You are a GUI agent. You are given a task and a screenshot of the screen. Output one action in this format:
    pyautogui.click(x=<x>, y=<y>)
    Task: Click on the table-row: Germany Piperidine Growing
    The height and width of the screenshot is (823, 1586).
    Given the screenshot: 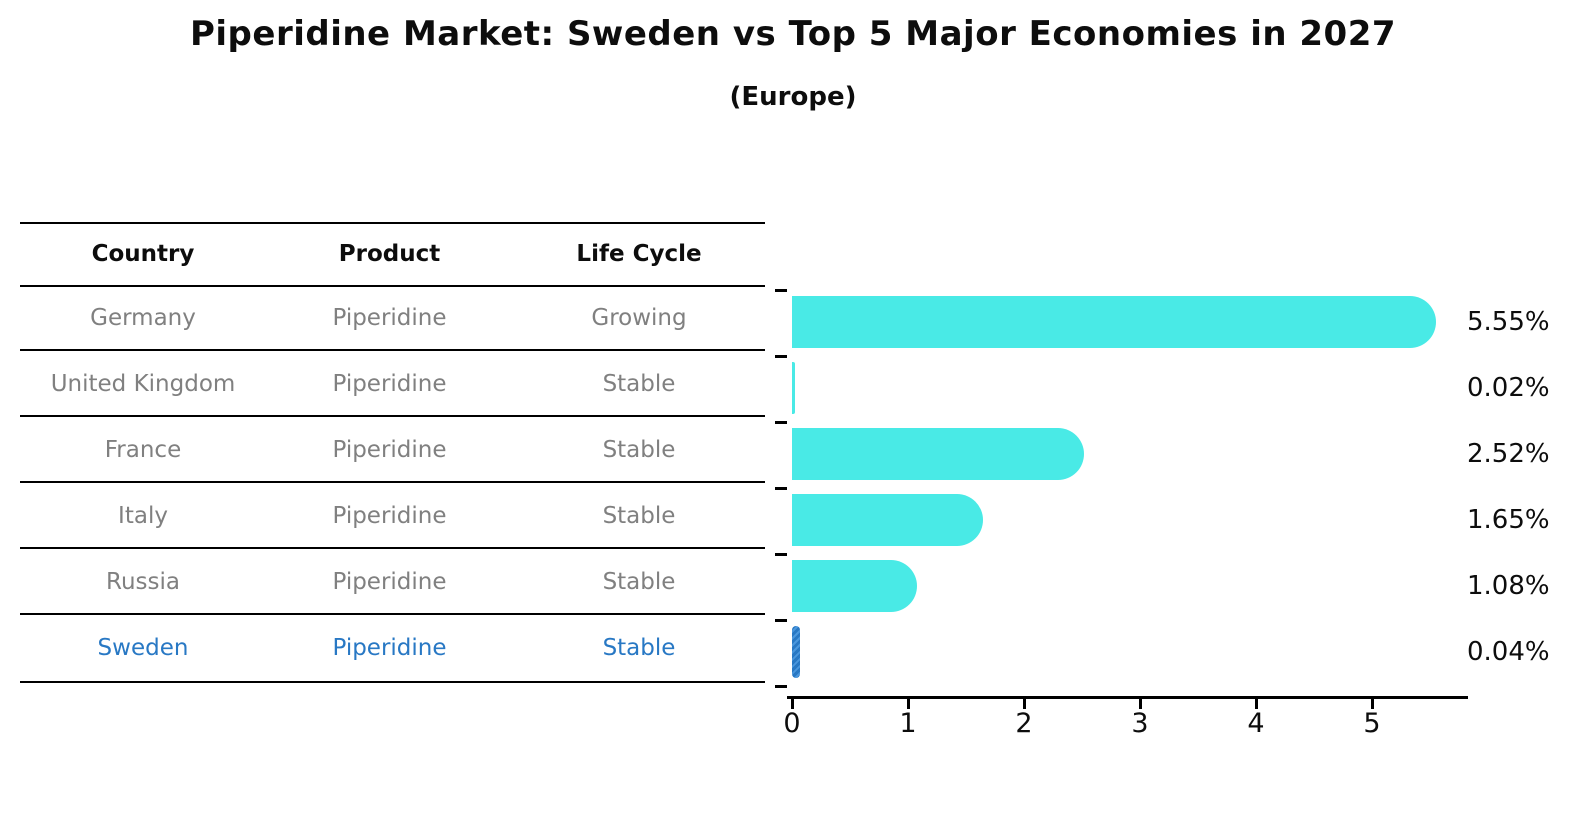 What is the action you would take?
    pyautogui.click(x=392, y=318)
    